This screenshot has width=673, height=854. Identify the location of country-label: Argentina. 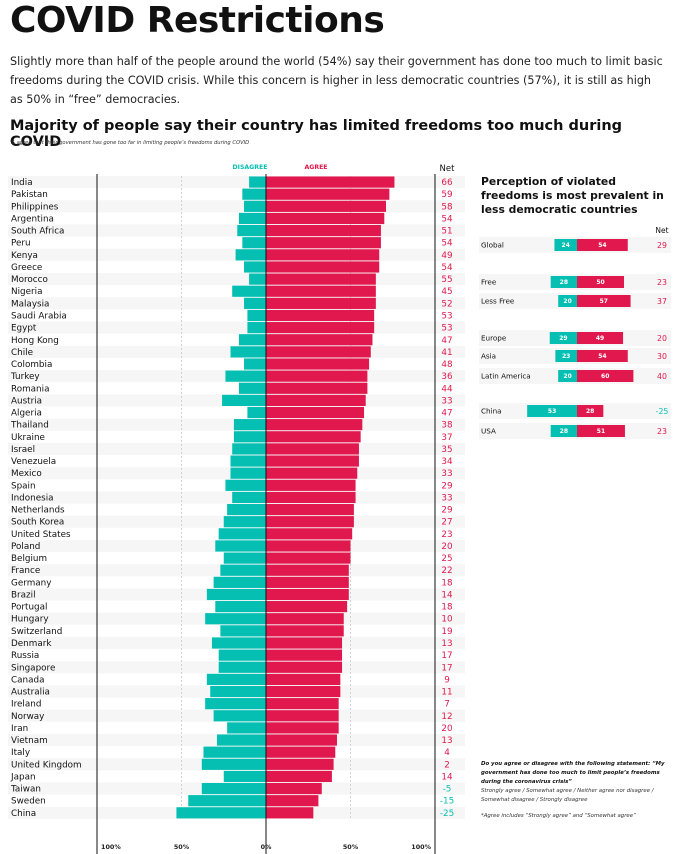
(32, 219).